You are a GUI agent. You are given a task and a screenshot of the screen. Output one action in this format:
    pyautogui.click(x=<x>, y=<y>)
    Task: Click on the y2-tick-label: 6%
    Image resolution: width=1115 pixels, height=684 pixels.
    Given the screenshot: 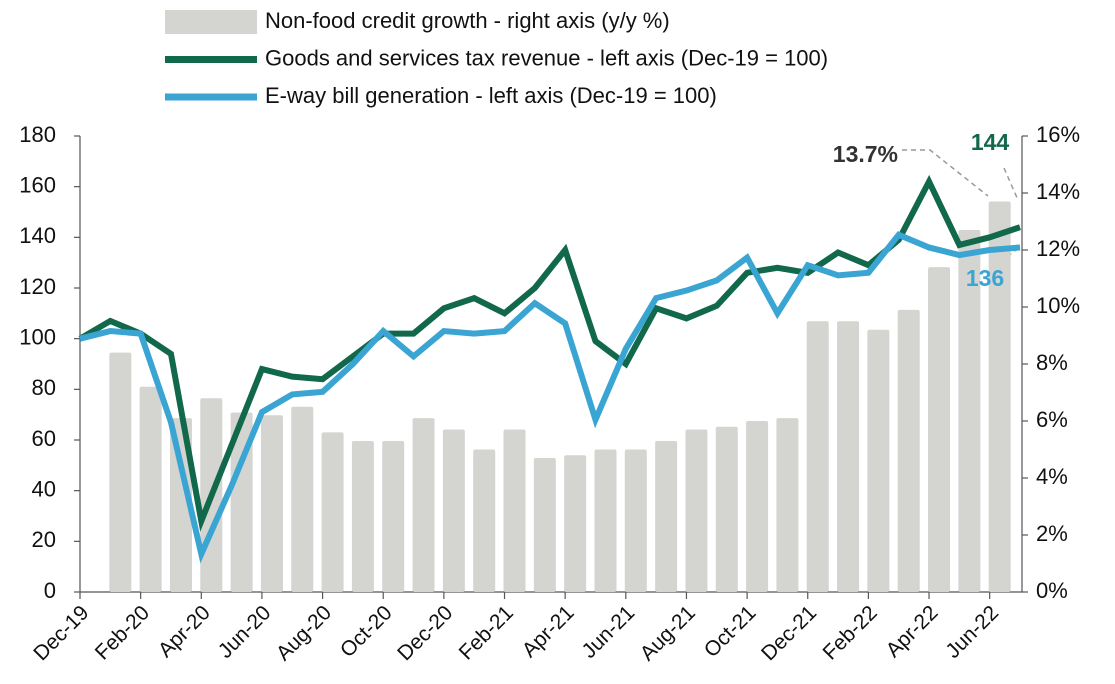 What is the action you would take?
    pyautogui.click(x=1052, y=419)
    